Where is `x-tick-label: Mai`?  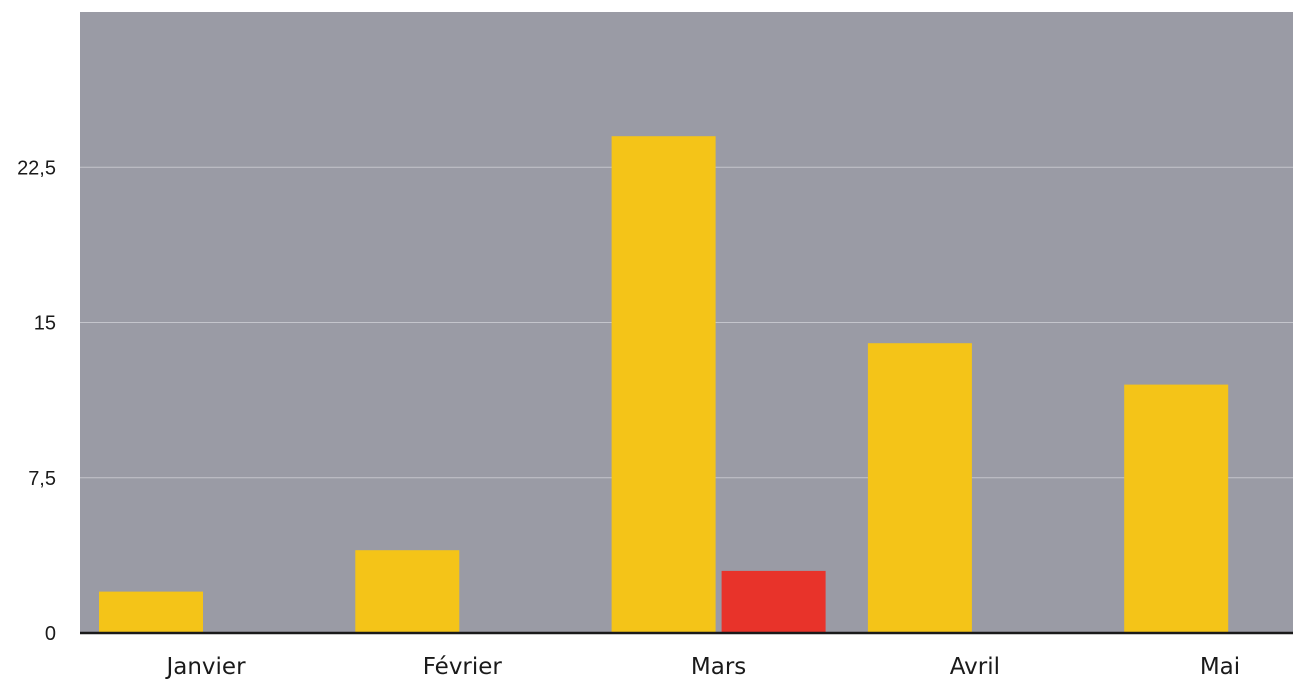 x-tick-label: Mai is located at coordinates (1220, 666).